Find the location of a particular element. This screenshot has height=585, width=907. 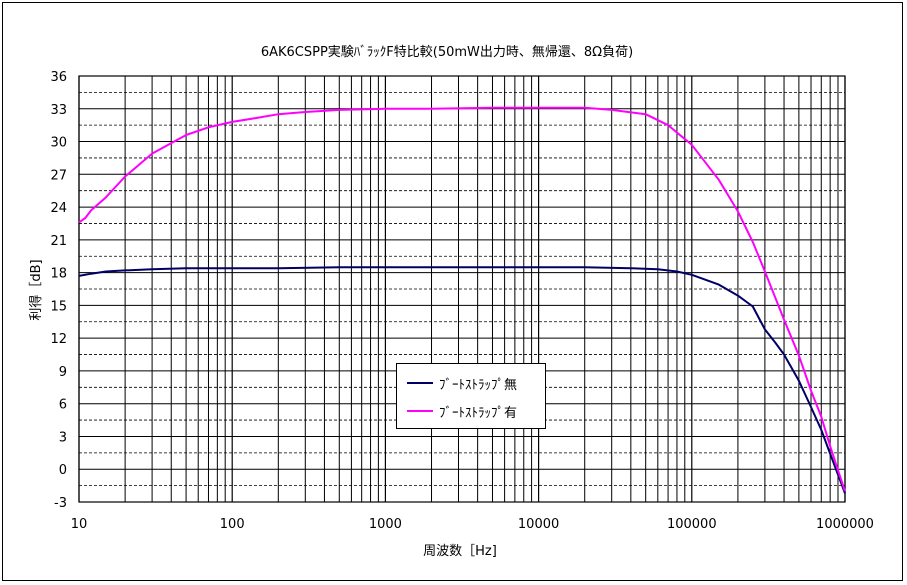

x-tick-label: 100000 is located at coordinates (692, 524).